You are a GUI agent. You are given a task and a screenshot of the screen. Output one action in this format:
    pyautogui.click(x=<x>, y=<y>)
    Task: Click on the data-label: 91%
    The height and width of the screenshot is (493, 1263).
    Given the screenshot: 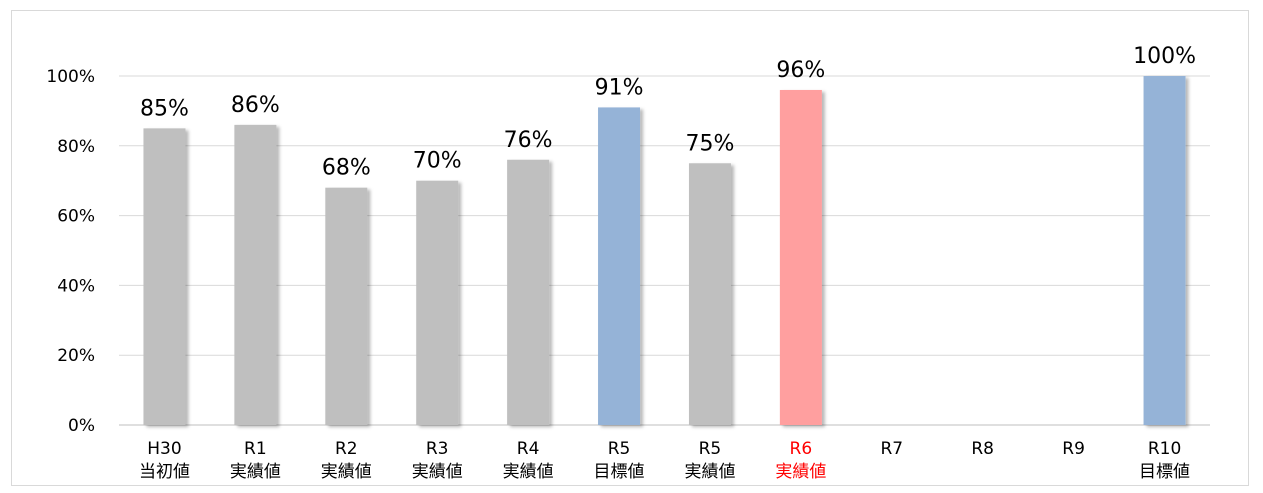 What is the action you would take?
    pyautogui.click(x=619, y=87)
    